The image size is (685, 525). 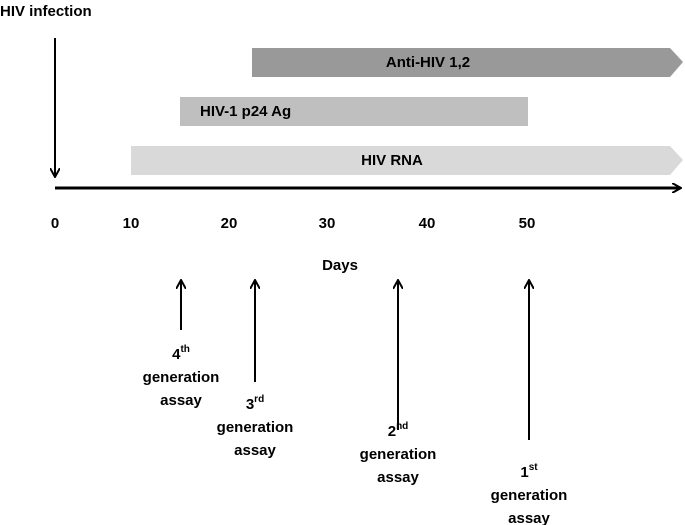 I want to click on bar-label: HIV-1 p24 Ag, so click(x=245, y=111).